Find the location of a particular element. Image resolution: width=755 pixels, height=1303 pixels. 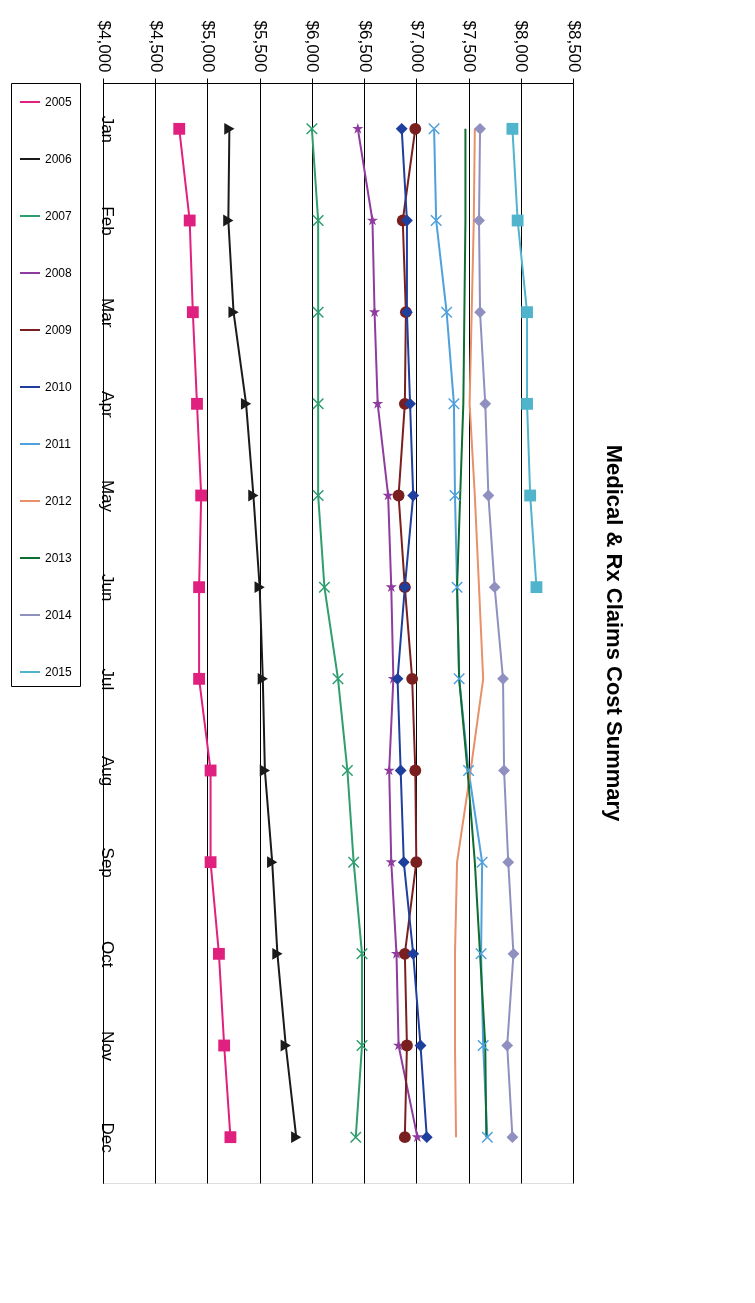

legend-label: 2015 is located at coordinates (59, 672).